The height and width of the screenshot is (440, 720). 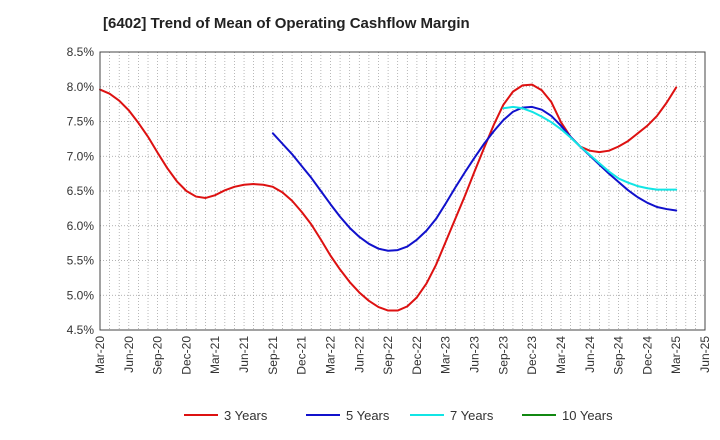 I want to click on x-tick-label: Jun-21, so click(x=244, y=354).